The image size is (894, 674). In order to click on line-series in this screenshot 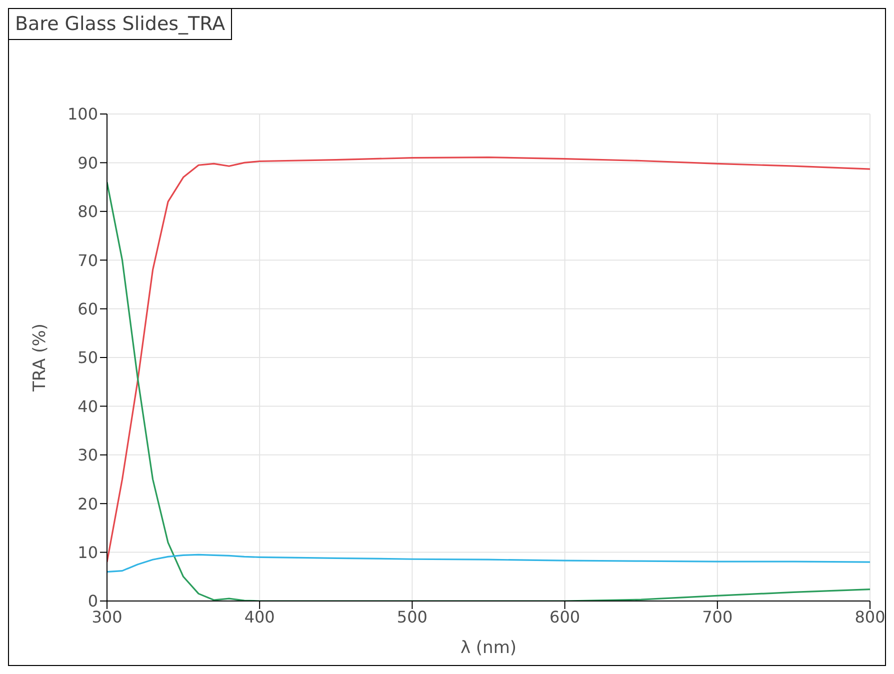, I will do `click(488, 563)`.